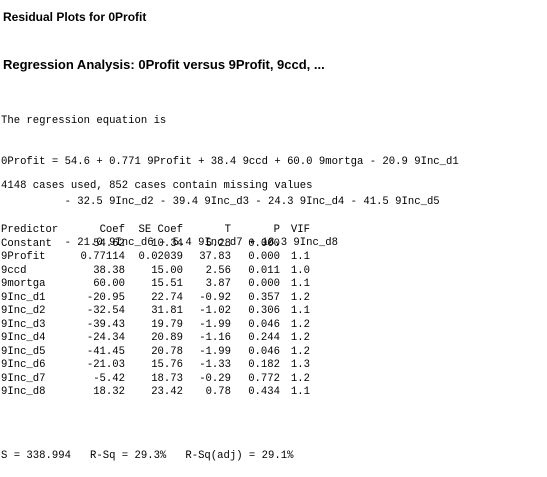  Describe the element at coordinates (167, 243) in the screenshot. I see `cell-se-coef: 10.34` at that location.